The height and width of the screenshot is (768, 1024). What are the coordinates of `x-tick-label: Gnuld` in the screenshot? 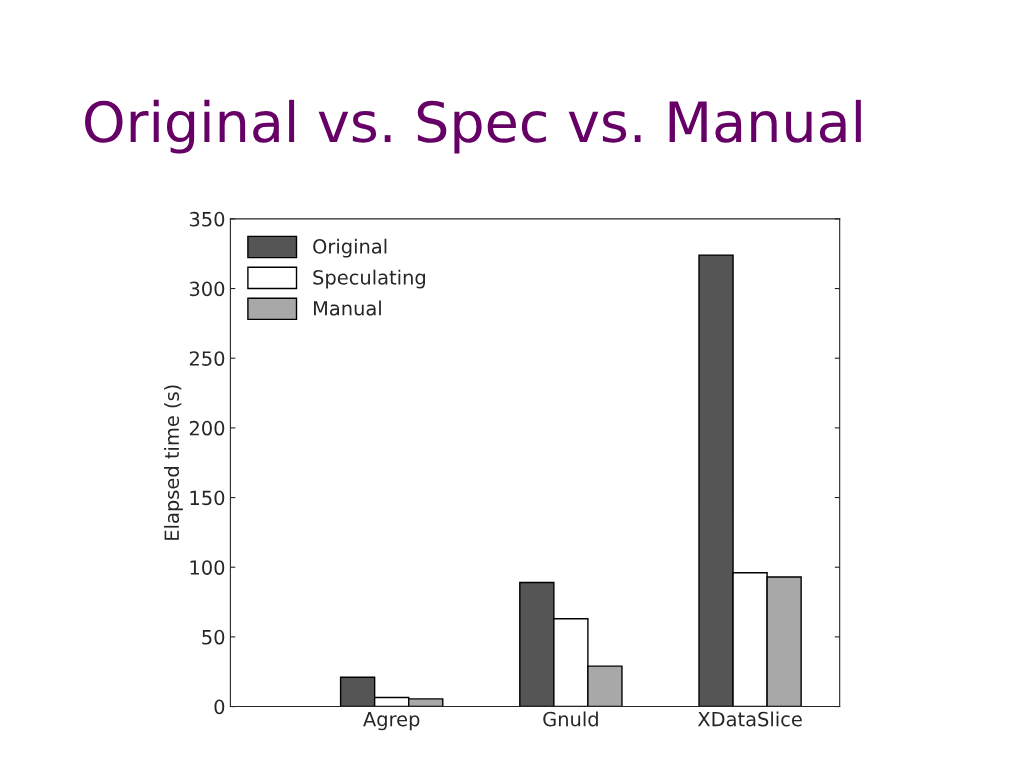 It's located at (570, 719).